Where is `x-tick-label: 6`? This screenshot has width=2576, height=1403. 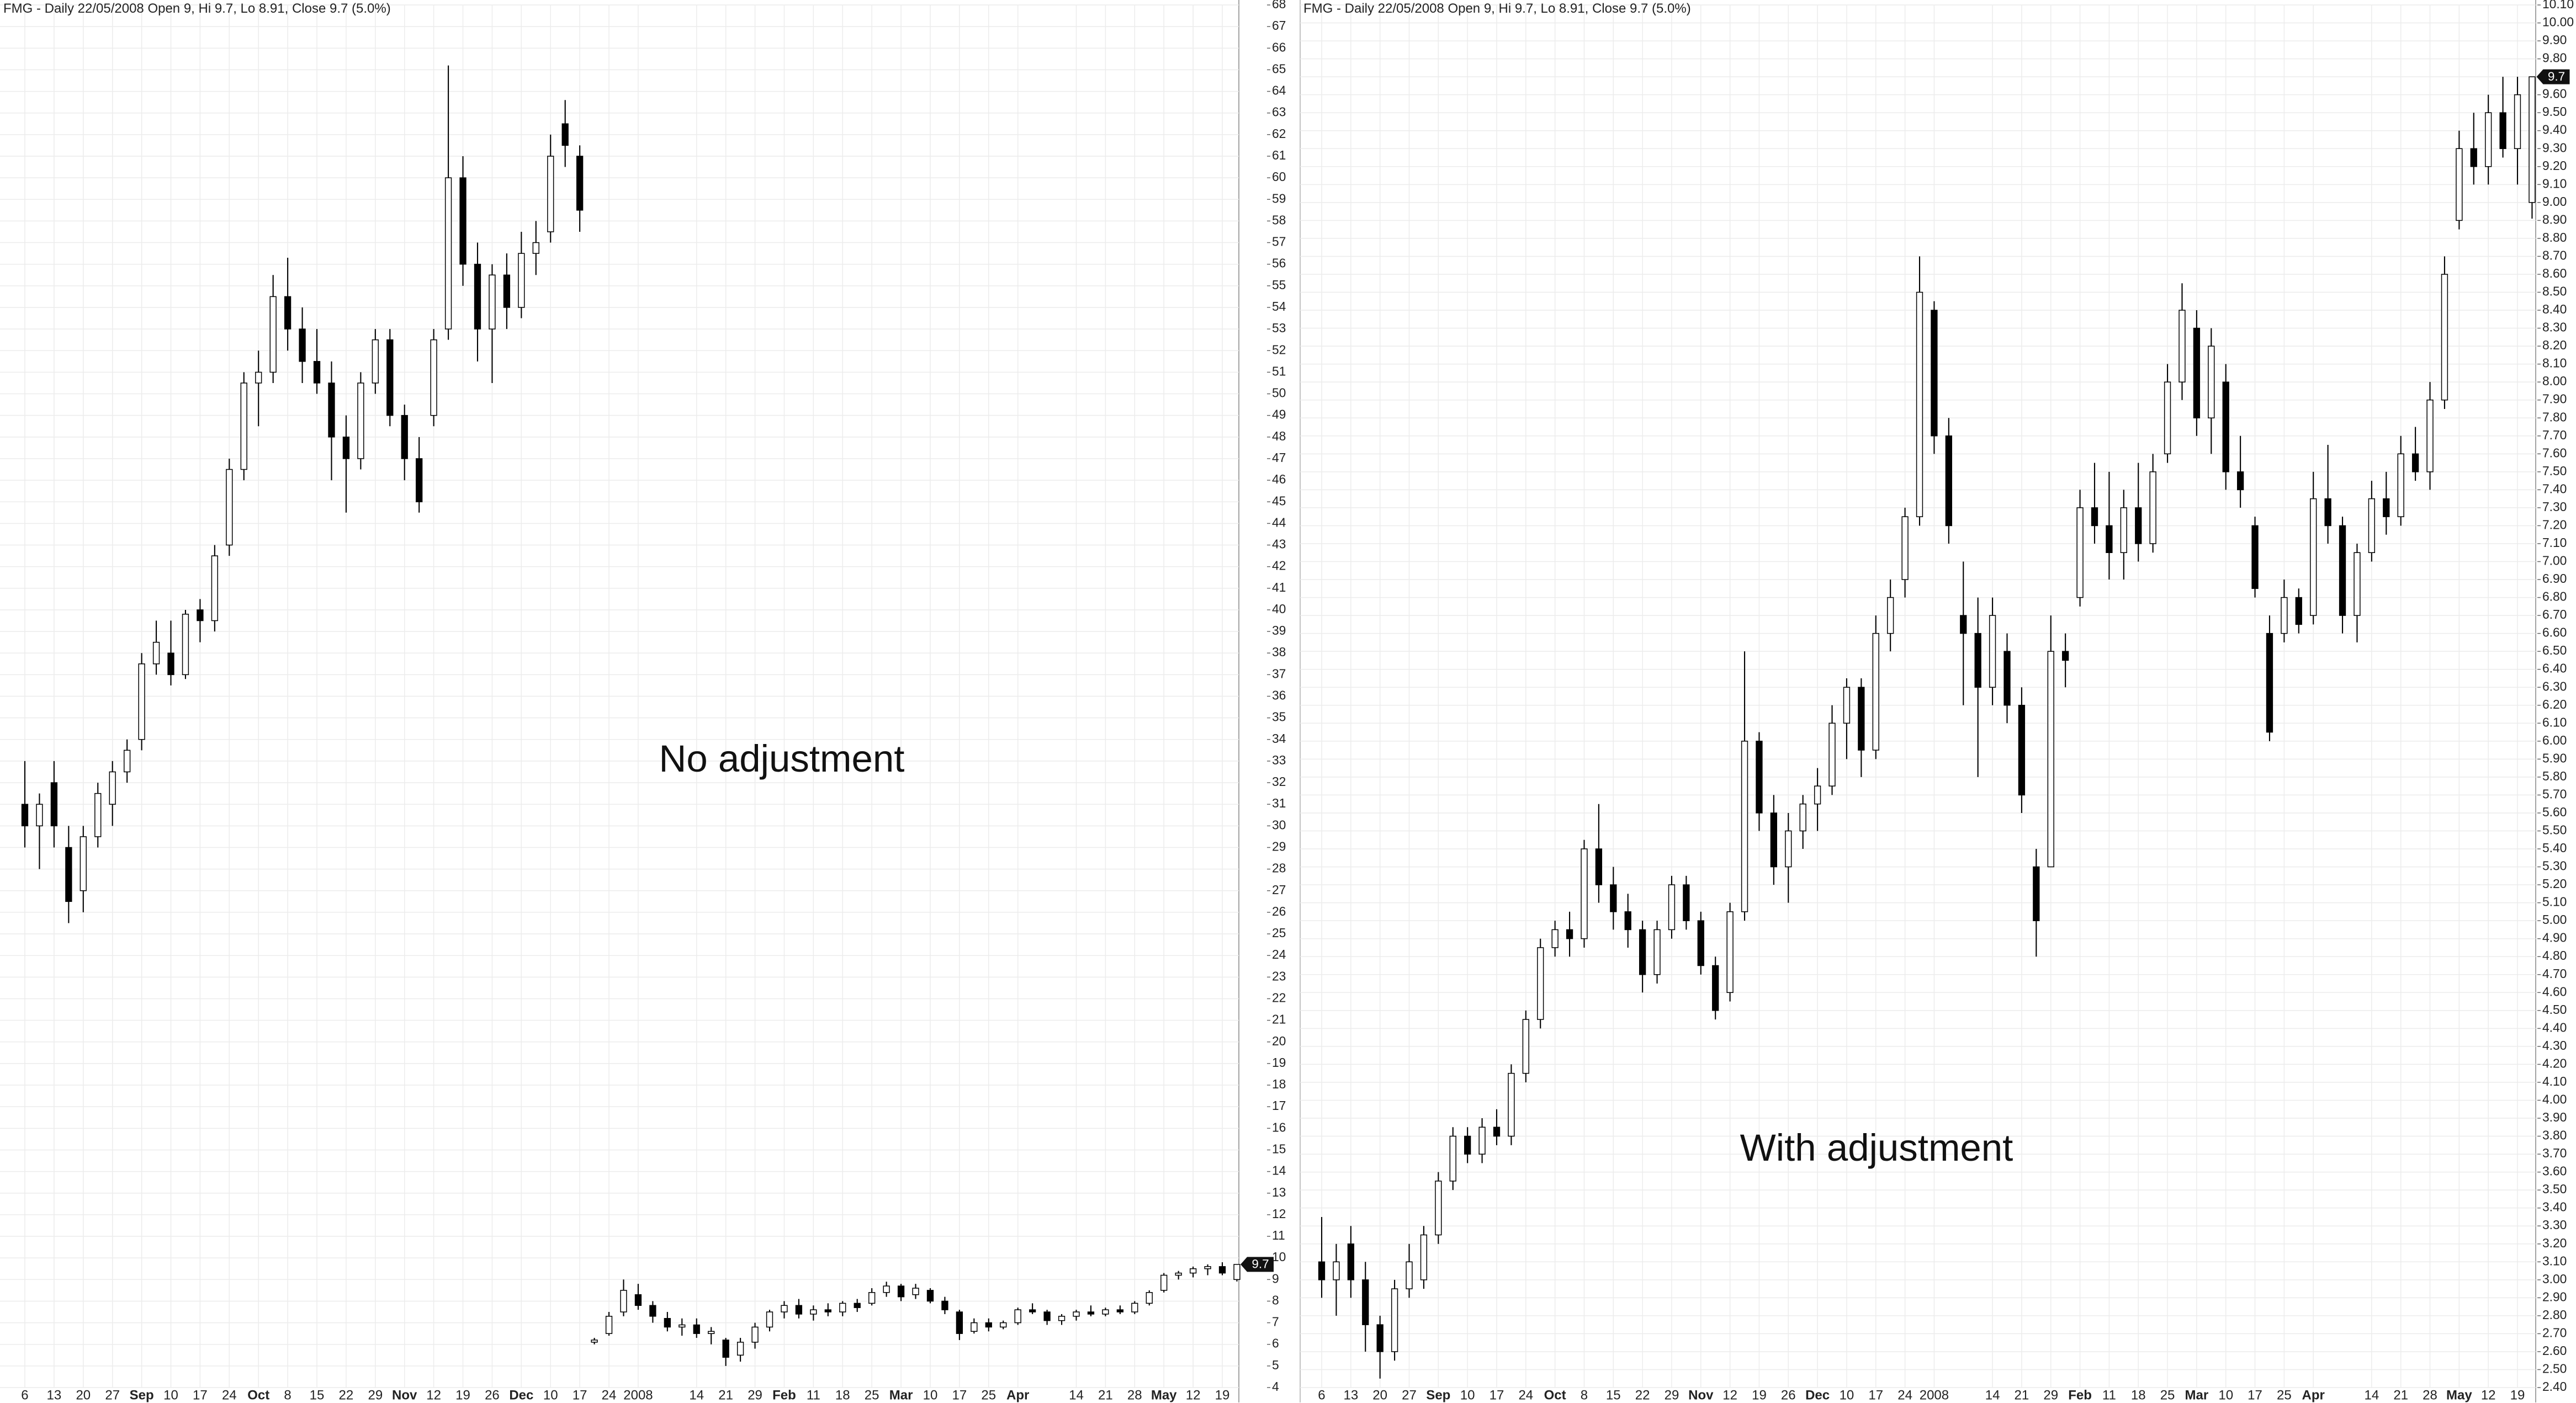 x-tick-label: 6 is located at coordinates (1321, 1395).